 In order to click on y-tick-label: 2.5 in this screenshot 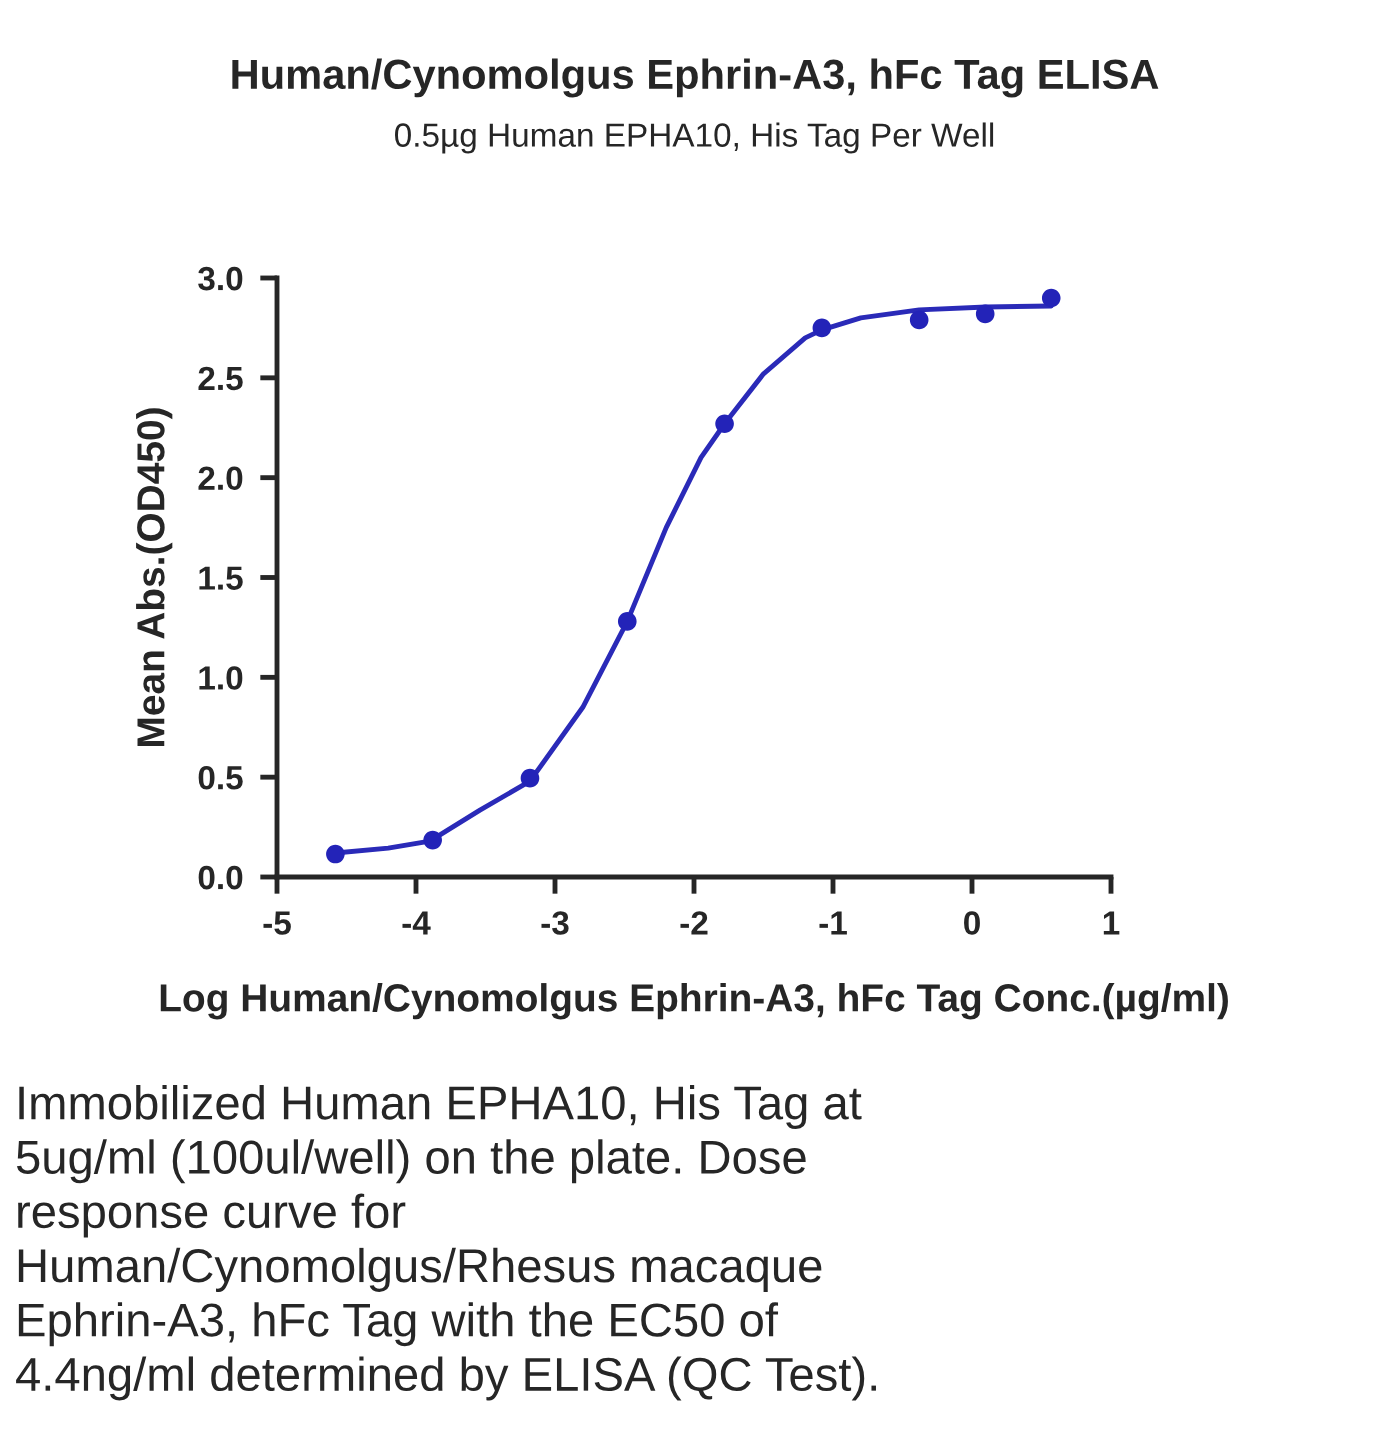, I will do `click(220, 378)`.